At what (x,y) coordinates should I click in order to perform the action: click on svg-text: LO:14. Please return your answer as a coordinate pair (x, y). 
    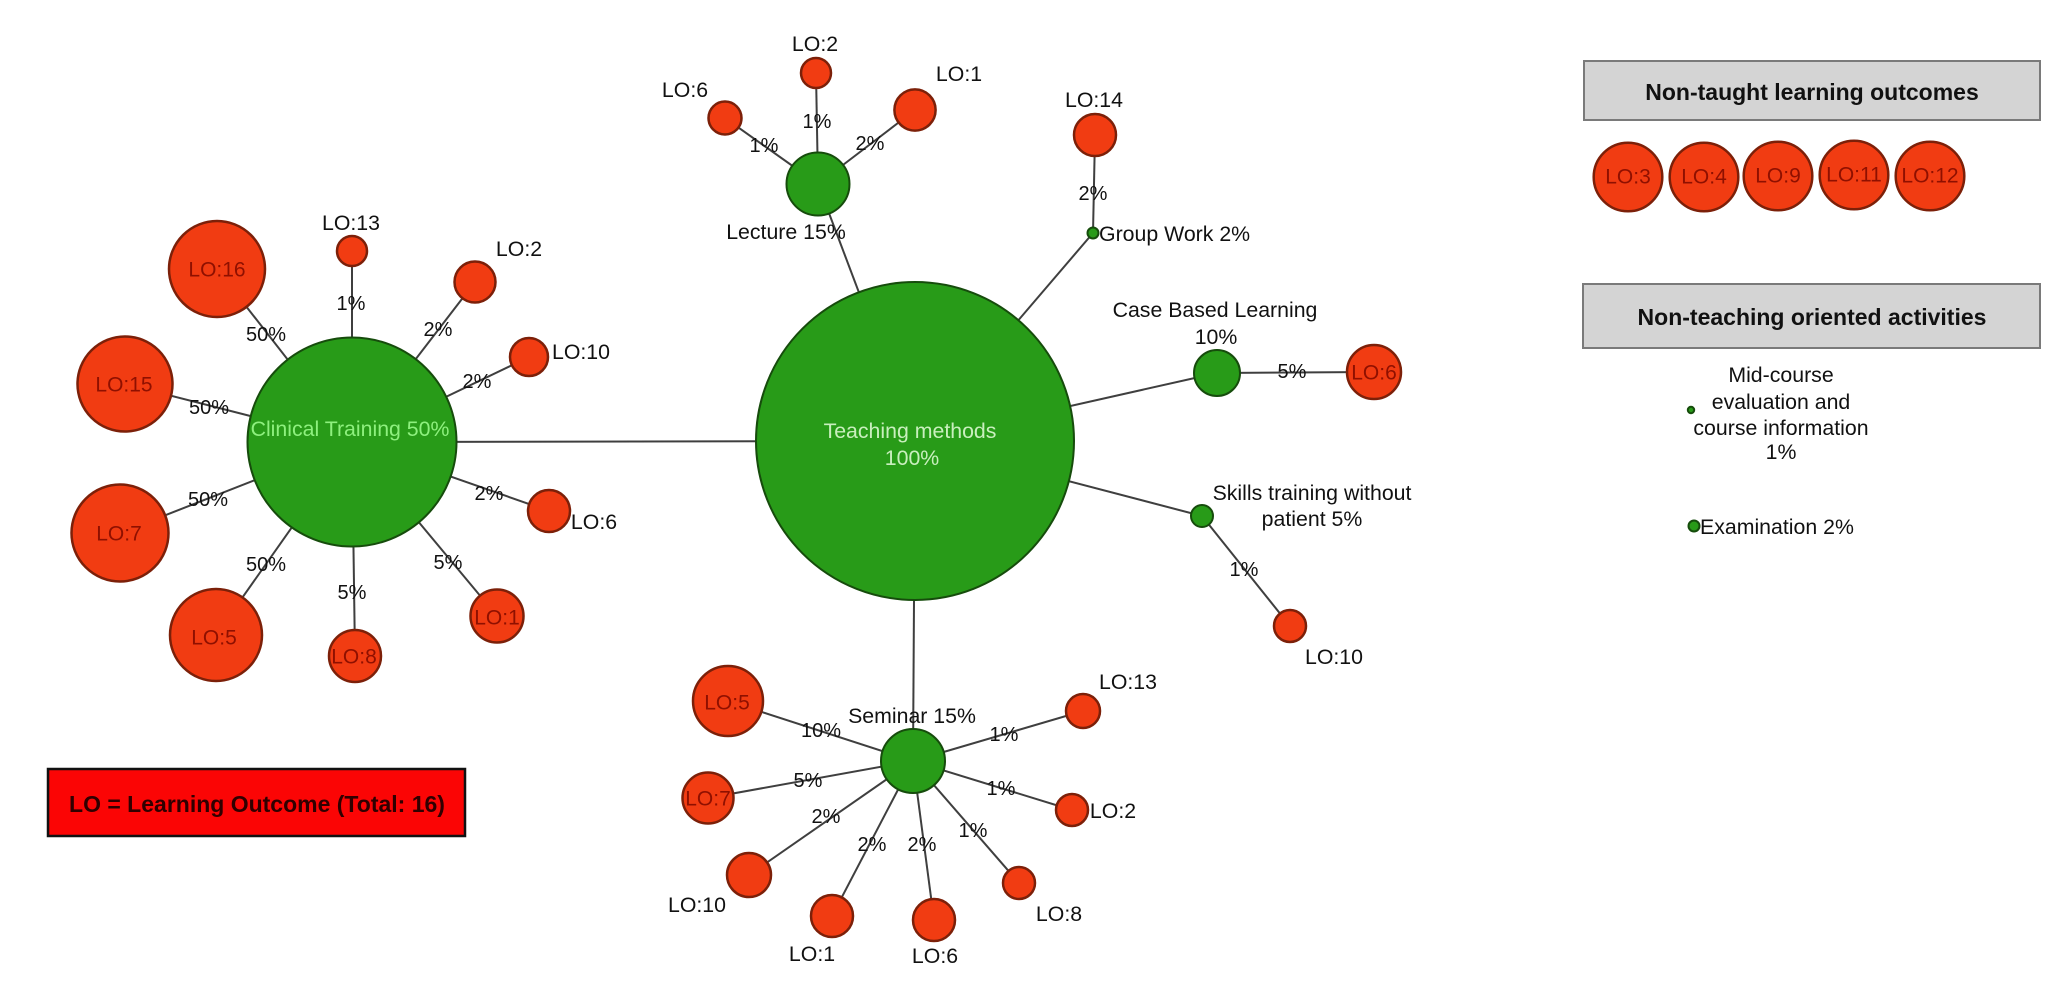
    Looking at the image, I should click on (1094, 100).